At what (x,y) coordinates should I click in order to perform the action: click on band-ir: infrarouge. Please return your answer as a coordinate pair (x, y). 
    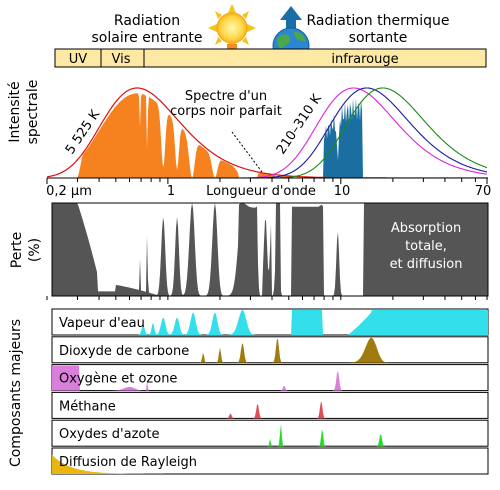
    Looking at the image, I should click on (364, 59).